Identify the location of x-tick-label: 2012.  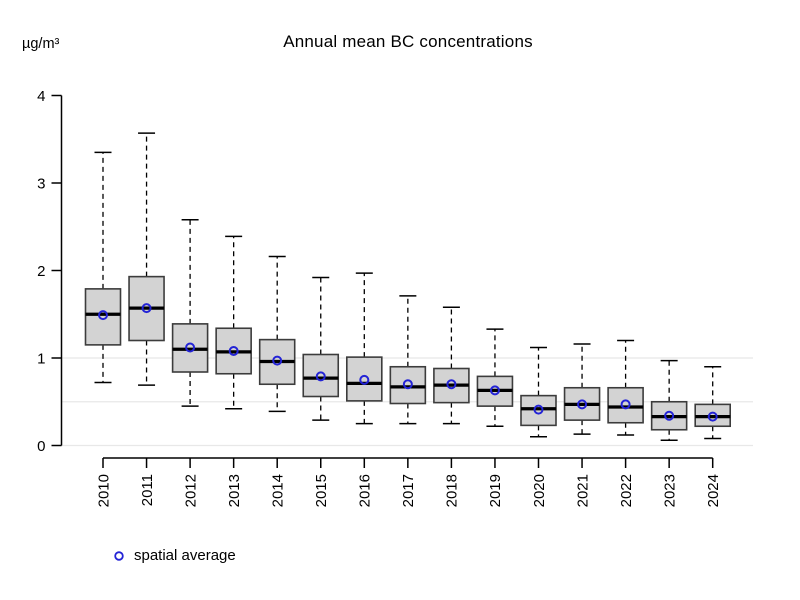
(190, 490).